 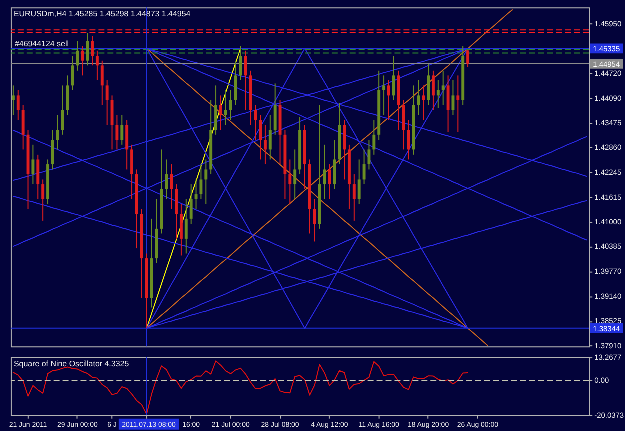 I want to click on ref-line-label: #46944124 sell, so click(x=42, y=44).